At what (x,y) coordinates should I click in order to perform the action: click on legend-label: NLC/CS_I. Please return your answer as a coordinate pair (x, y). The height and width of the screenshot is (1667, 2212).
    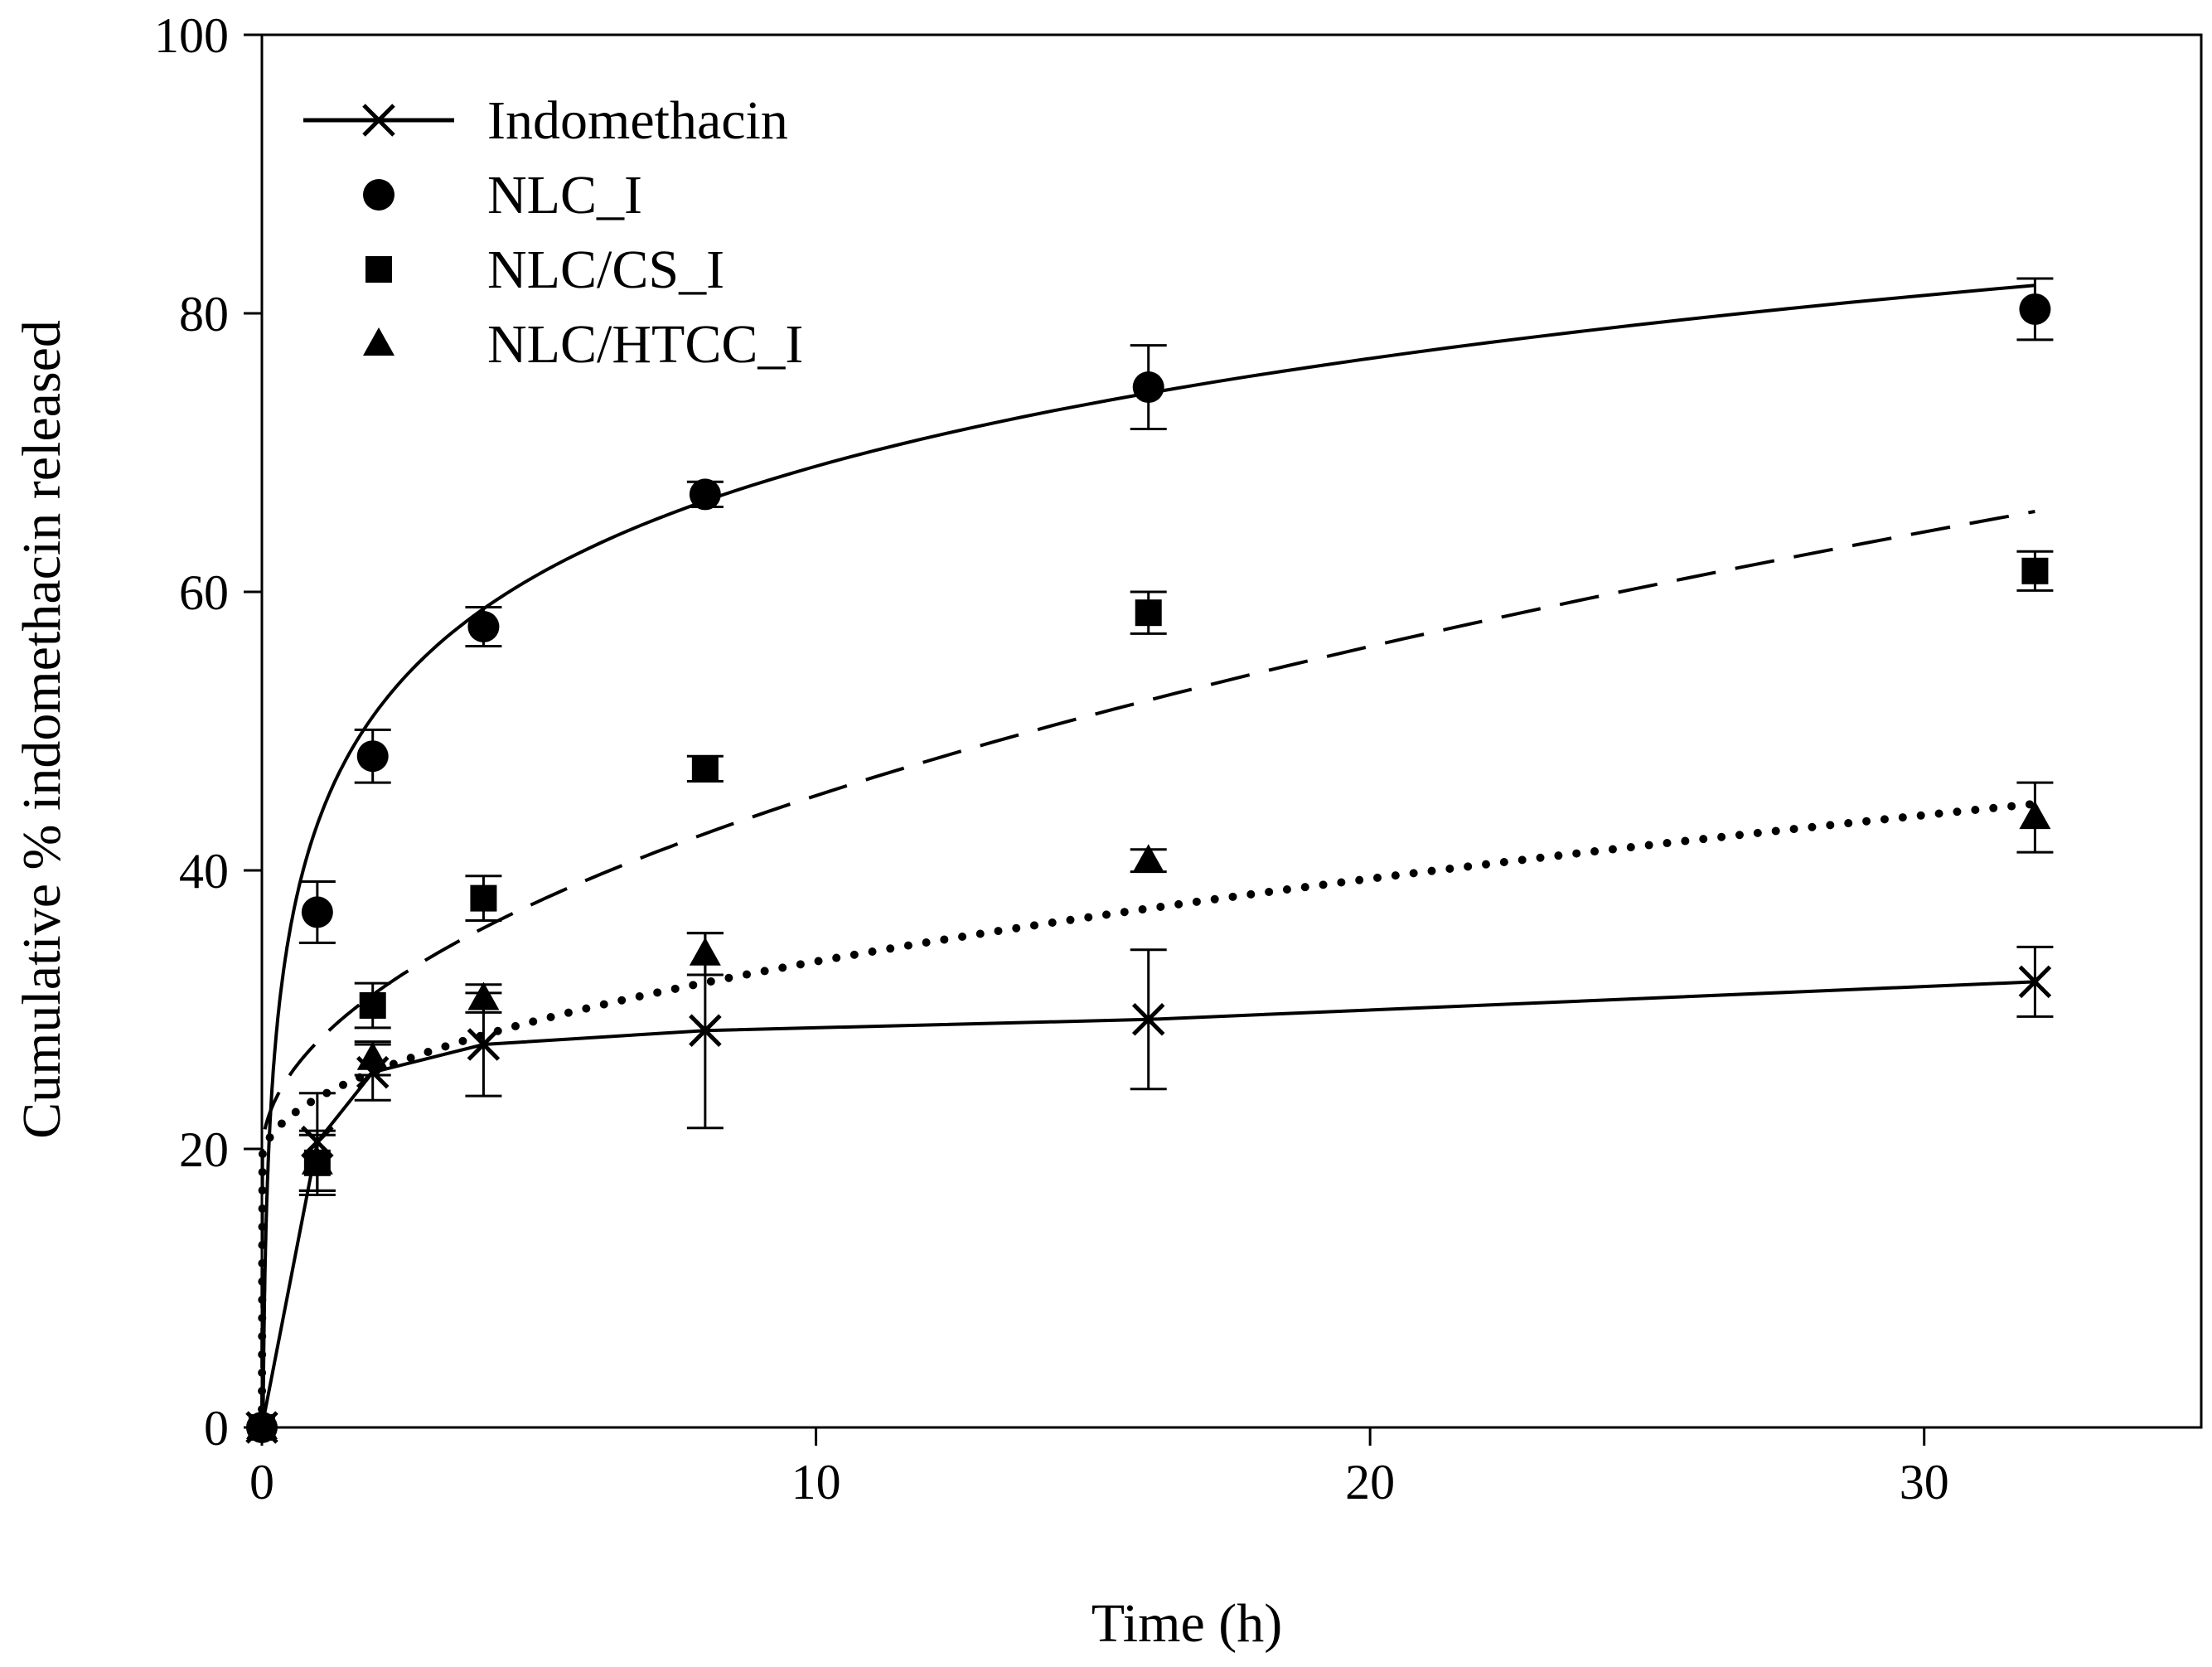
    Looking at the image, I should click on (605, 270).